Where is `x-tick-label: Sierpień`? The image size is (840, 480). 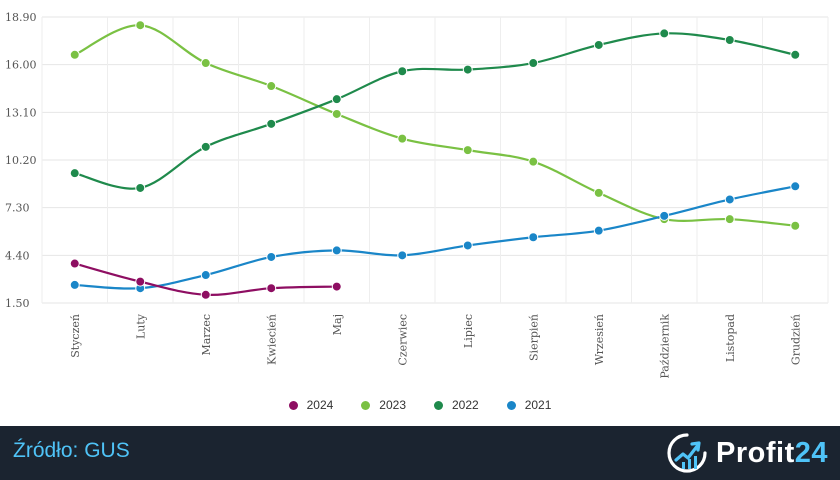
x-tick-label: Sierpień is located at coordinates (533, 337).